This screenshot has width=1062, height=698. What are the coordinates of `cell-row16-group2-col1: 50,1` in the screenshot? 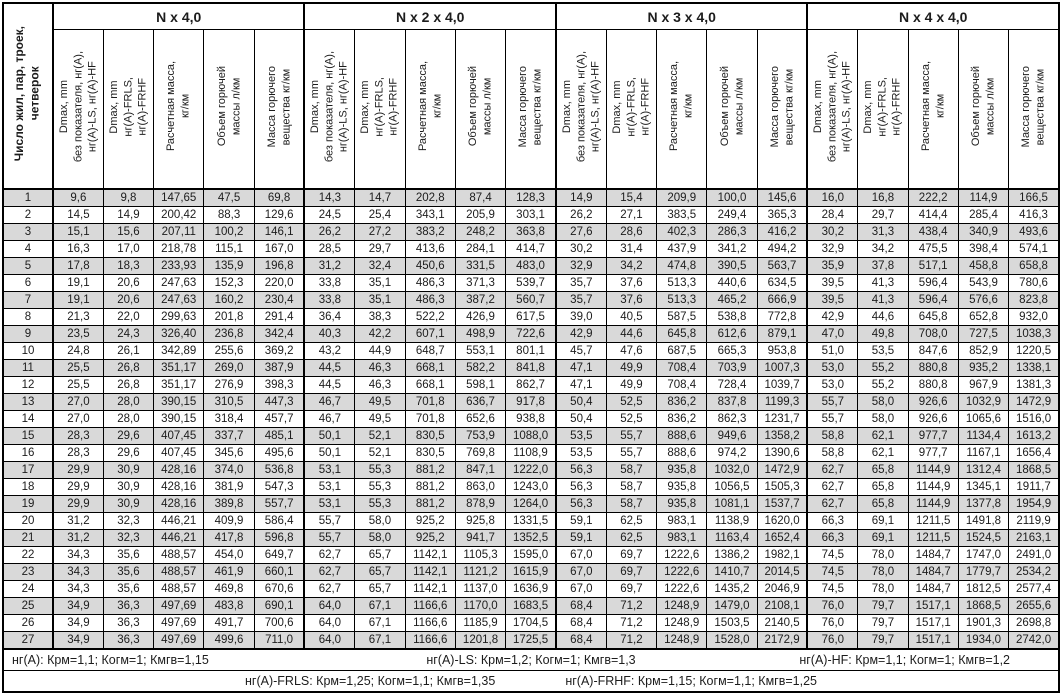 It's located at (329, 453).